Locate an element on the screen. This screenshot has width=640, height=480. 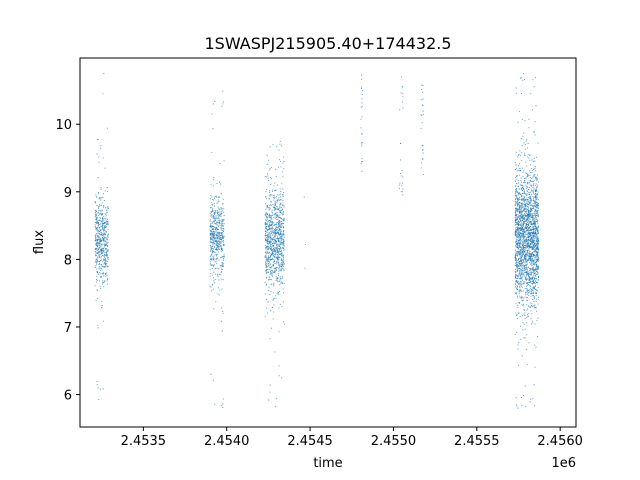
x-tick-label: 2.4550 is located at coordinates (394, 441).